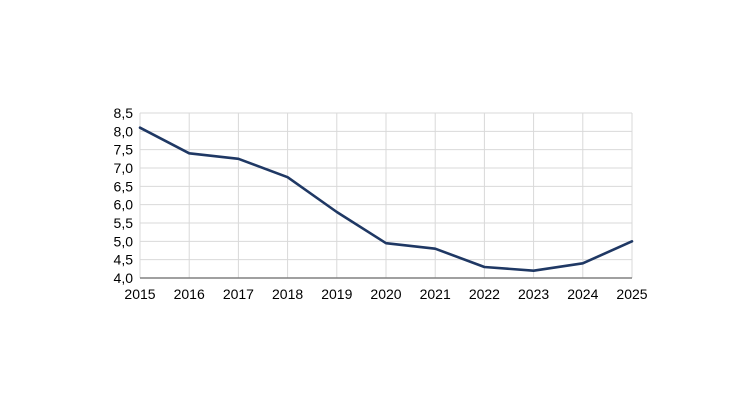 The image size is (730, 410). What do you see at coordinates (124, 186) in the screenshot?
I see `y-tick-label: 6,5` at bounding box center [124, 186].